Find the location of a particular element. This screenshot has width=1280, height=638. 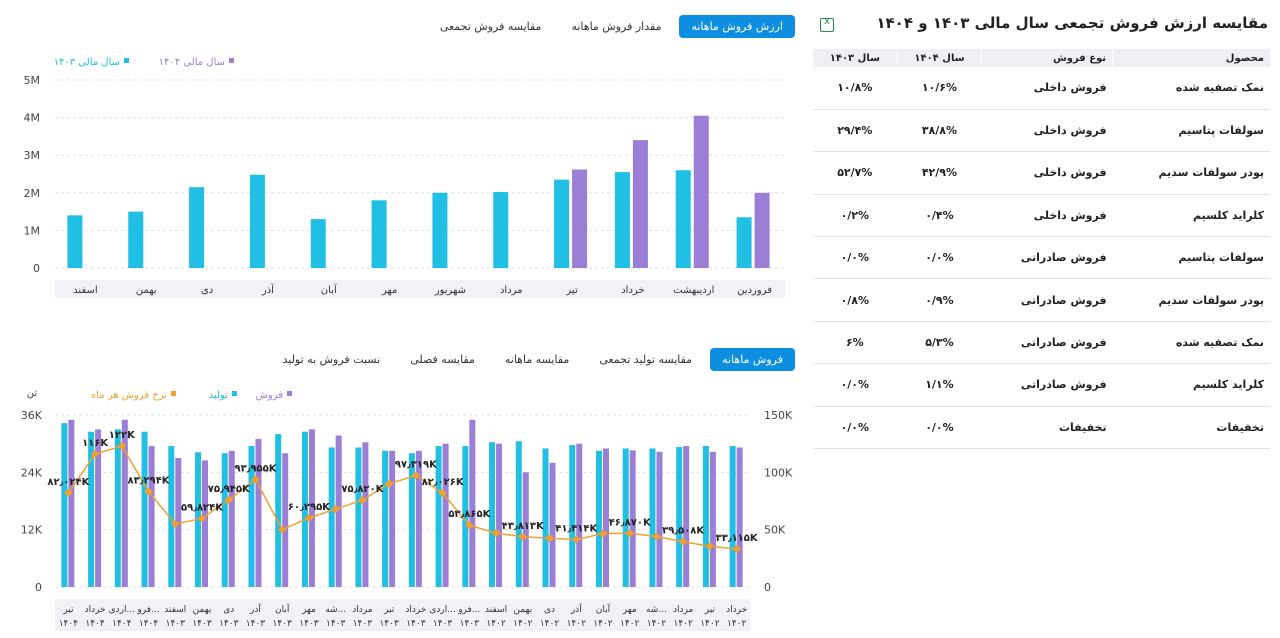

year-1403-cell: ۰/۰% is located at coordinates (855, 385).